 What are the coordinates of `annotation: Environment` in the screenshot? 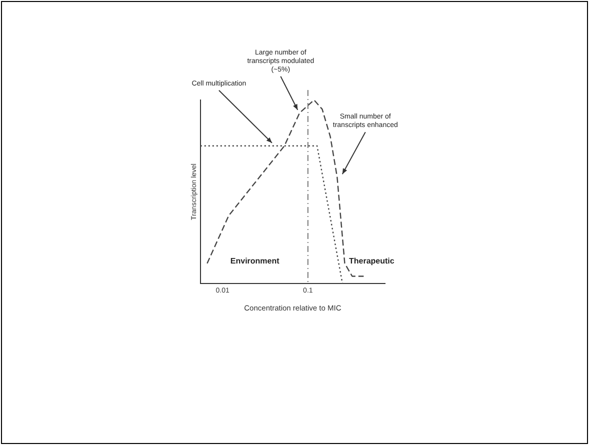 It's located at (255, 261).